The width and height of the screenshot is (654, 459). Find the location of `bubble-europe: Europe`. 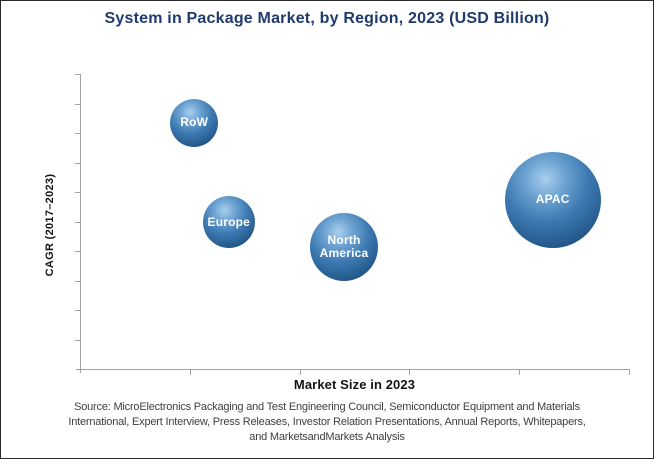

bubble-europe: Europe is located at coordinates (228, 222).